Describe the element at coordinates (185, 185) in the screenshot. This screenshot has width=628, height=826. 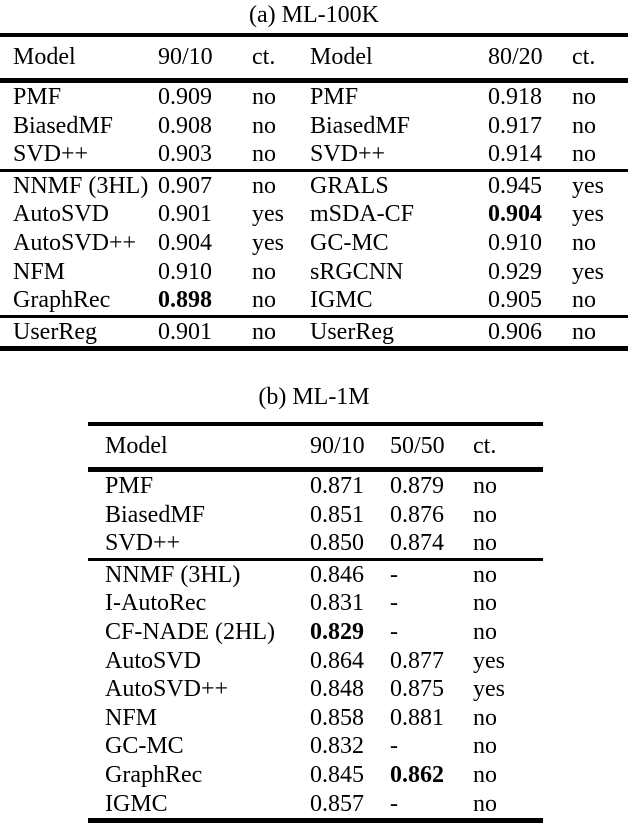
I see `cell-rmse: 0.907` at that location.